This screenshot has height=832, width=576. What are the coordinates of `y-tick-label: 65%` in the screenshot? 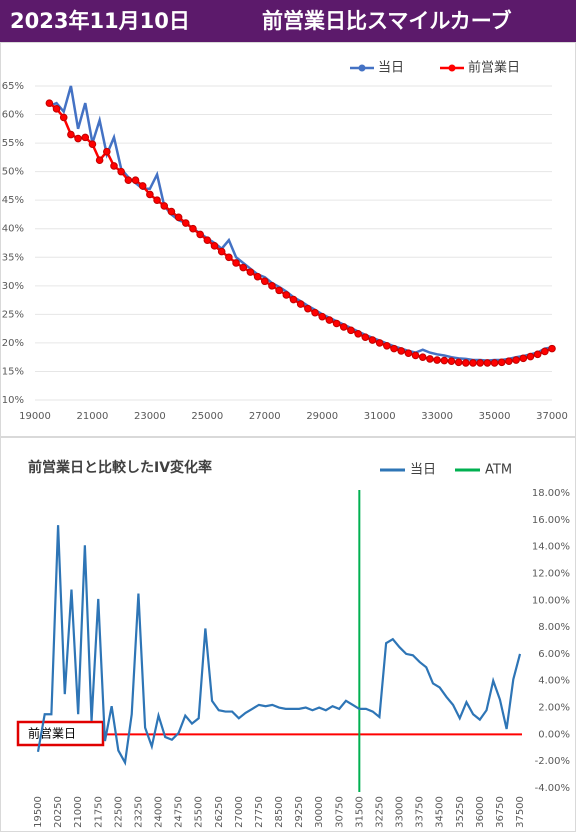 It's located at (13, 86).